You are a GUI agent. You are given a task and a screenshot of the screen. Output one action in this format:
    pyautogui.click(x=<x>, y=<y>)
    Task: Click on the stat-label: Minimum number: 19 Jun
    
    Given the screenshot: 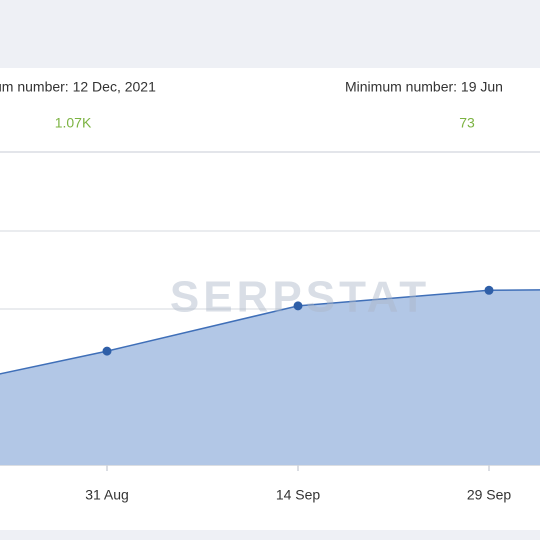 What is the action you would take?
    pyautogui.click(x=424, y=87)
    